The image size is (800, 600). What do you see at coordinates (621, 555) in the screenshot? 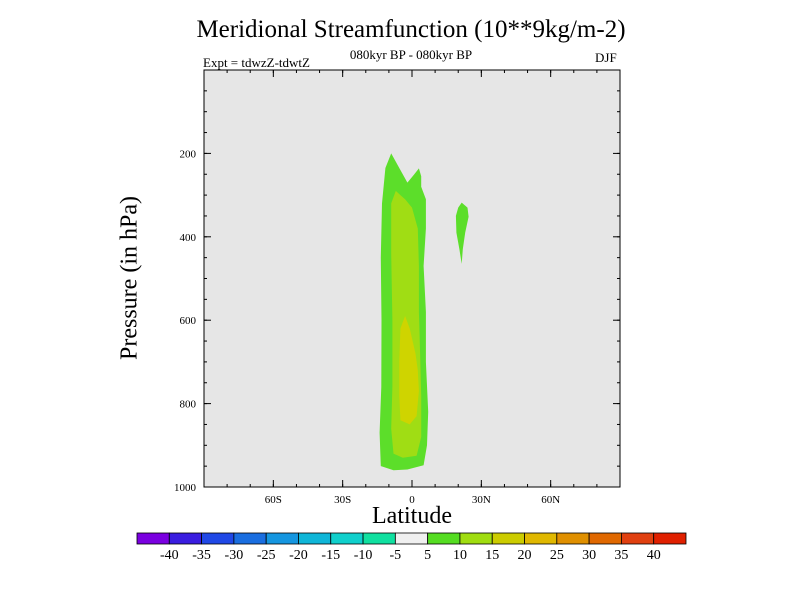
I see `colorbar-label: 35` at bounding box center [621, 555].